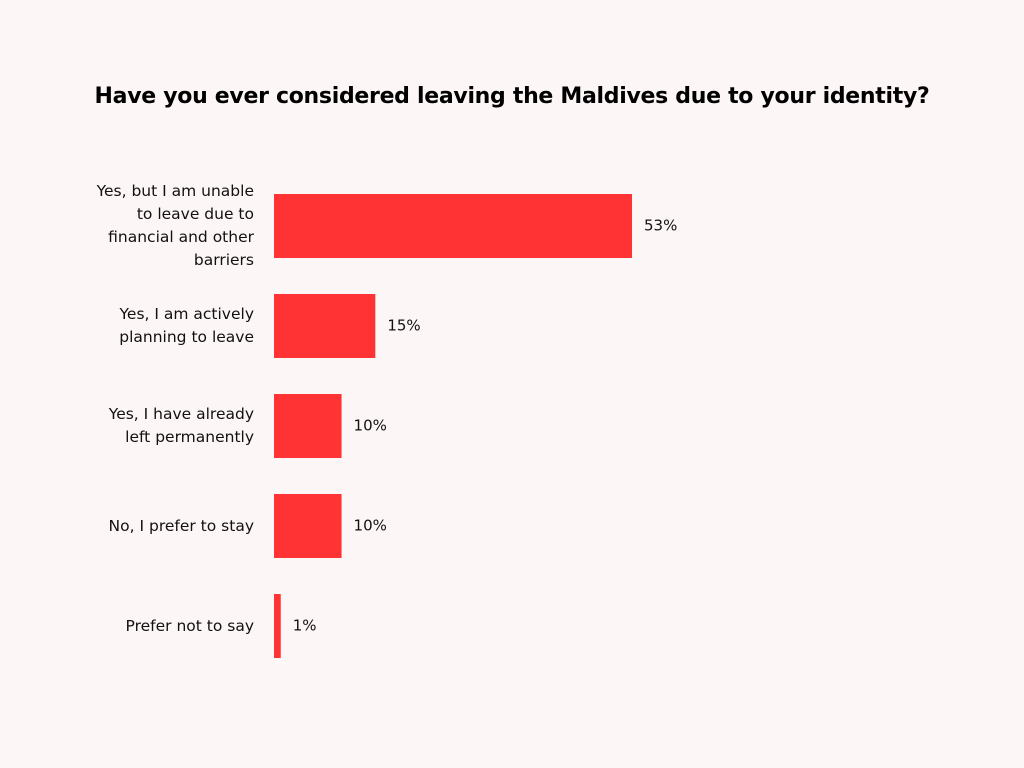  What do you see at coordinates (305, 626) in the screenshot?
I see `value-label: 1%` at bounding box center [305, 626].